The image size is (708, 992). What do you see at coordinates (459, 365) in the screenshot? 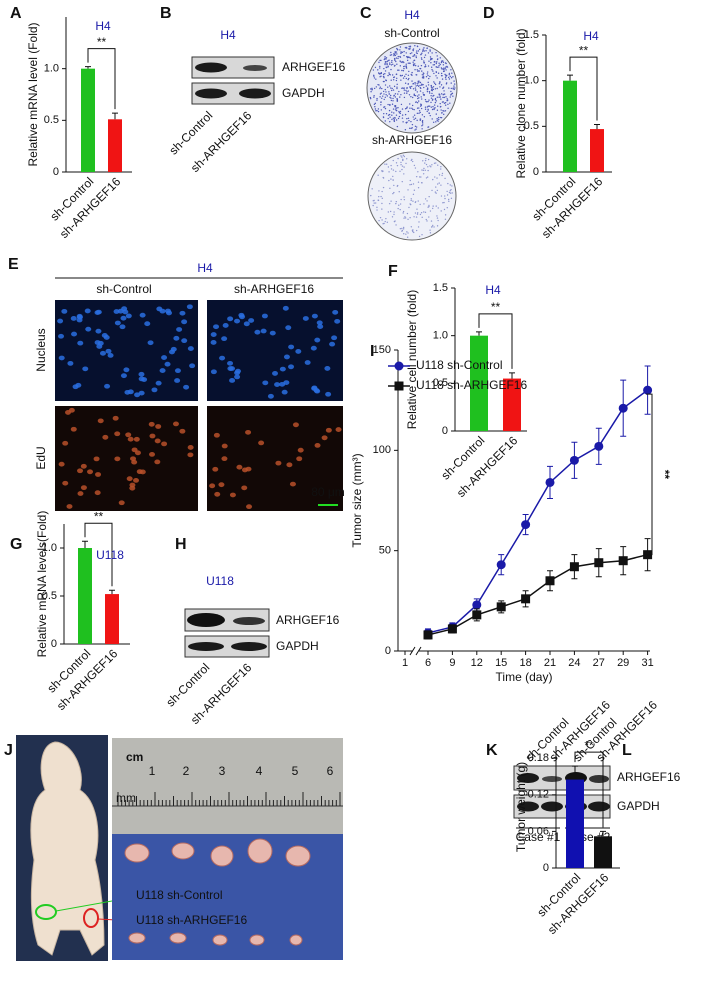
I see `legend-label: U118 sh-Control` at bounding box center [459, 365].